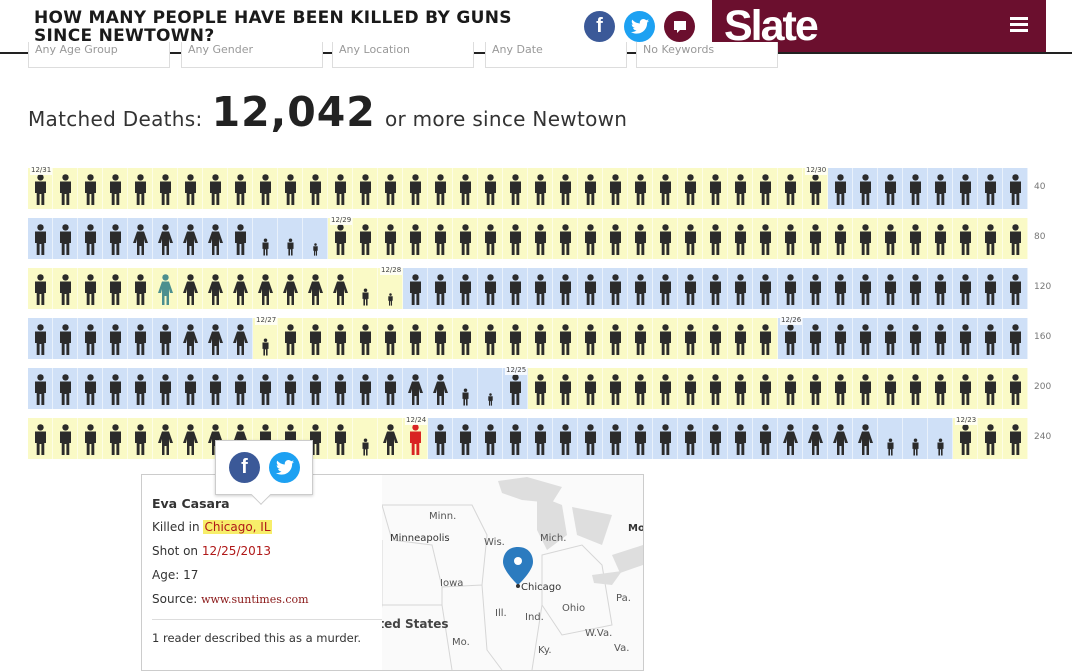  What do you see at coordinates (99, 55) in the screenshot?
I see `age-group-filter: Any Age Group` at bounding box center [99, 55].